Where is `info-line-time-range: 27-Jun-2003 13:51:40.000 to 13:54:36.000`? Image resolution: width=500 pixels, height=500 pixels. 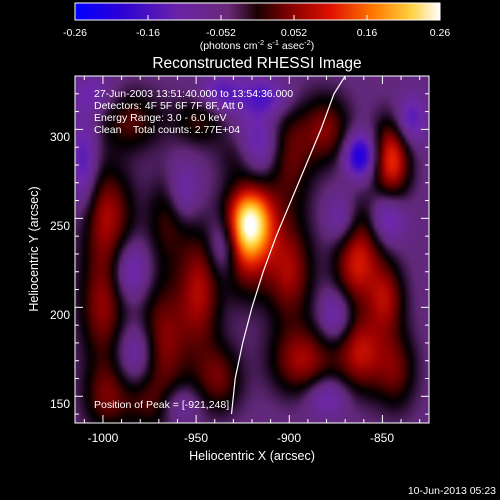 info-line-time-range: 27-Jun-2003 13:51:40.000 to 13:54:36.000 is located at coordinates (193, 94).